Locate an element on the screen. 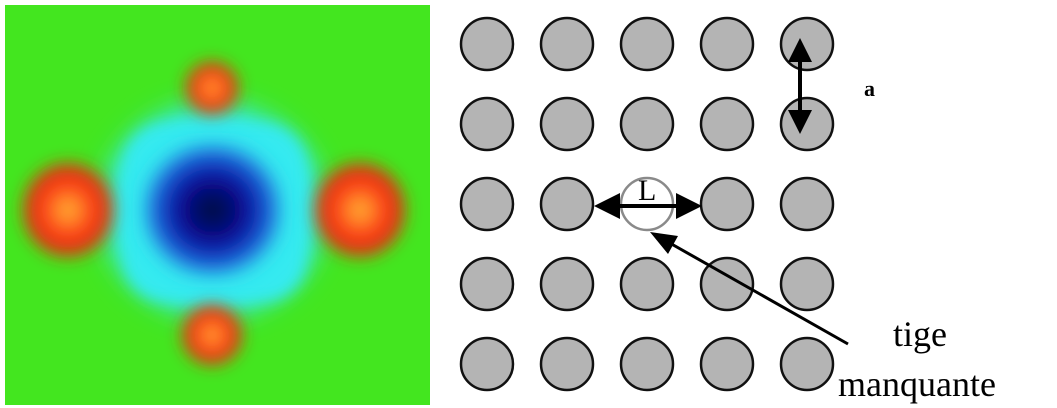  field-map-lobe-top is located at coordinates (212, 88).